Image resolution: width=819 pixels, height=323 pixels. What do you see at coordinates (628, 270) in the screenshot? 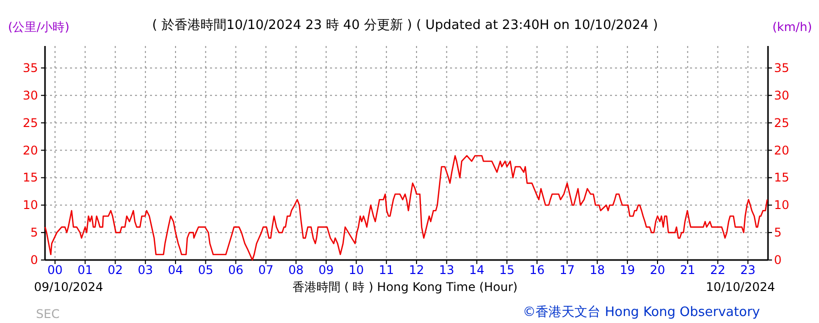
I see `x-tick-label: 19` at bounding box center [628, 270].